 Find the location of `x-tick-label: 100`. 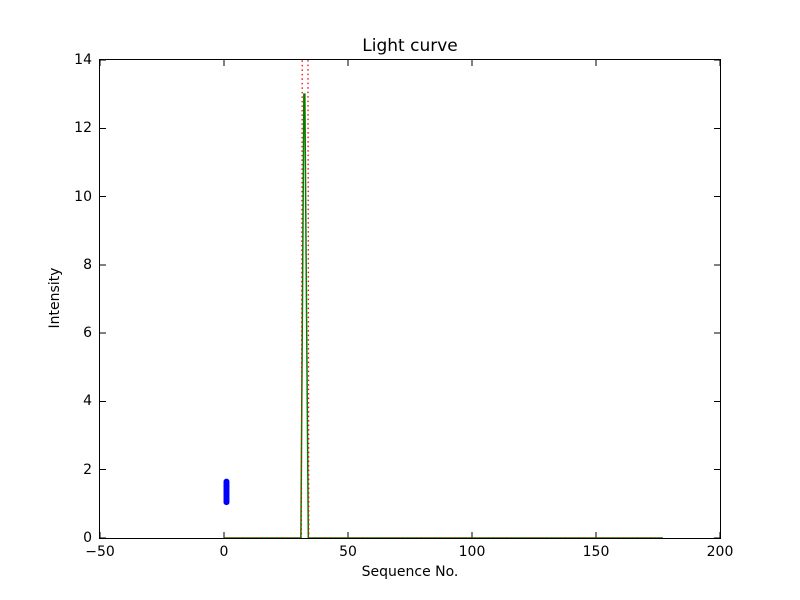

x-tick-label: 100 is located at coordinates (472, 552).